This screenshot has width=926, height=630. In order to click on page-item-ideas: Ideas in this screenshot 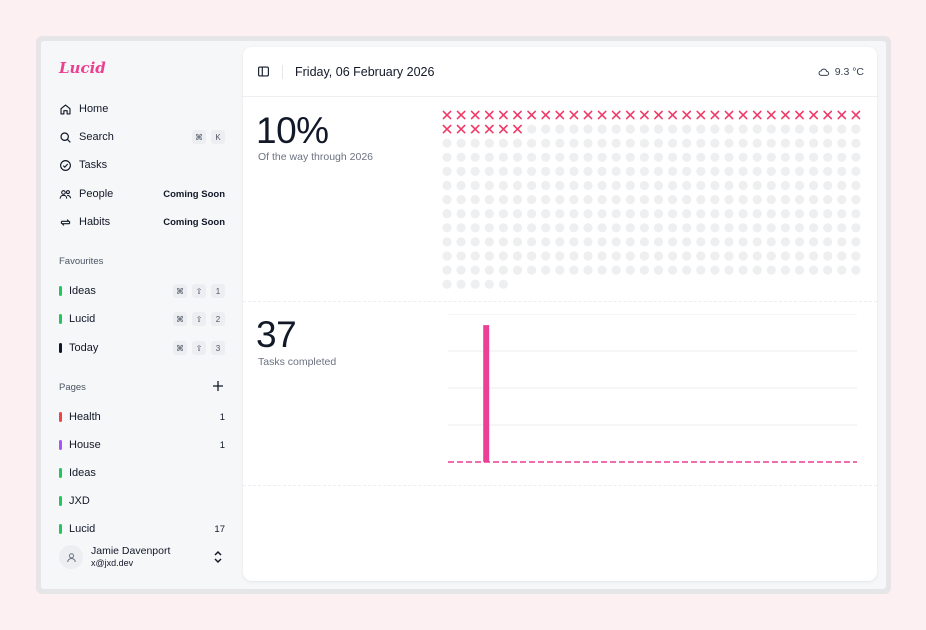, I will do `click(142, 473)`.